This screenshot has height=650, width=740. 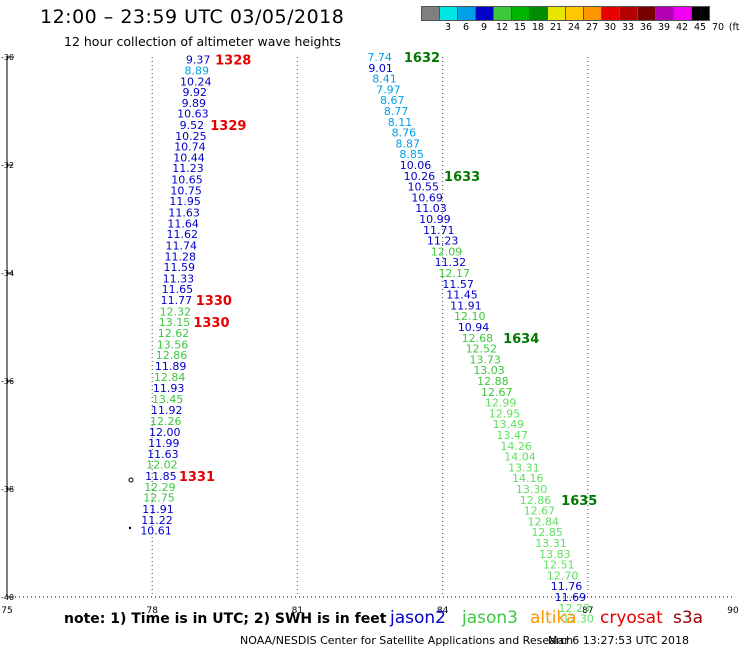 What do you see at coordinates (7, 165) in the screenshot?
I see `y-tick-label: -32` at bounding box center [7, 165].